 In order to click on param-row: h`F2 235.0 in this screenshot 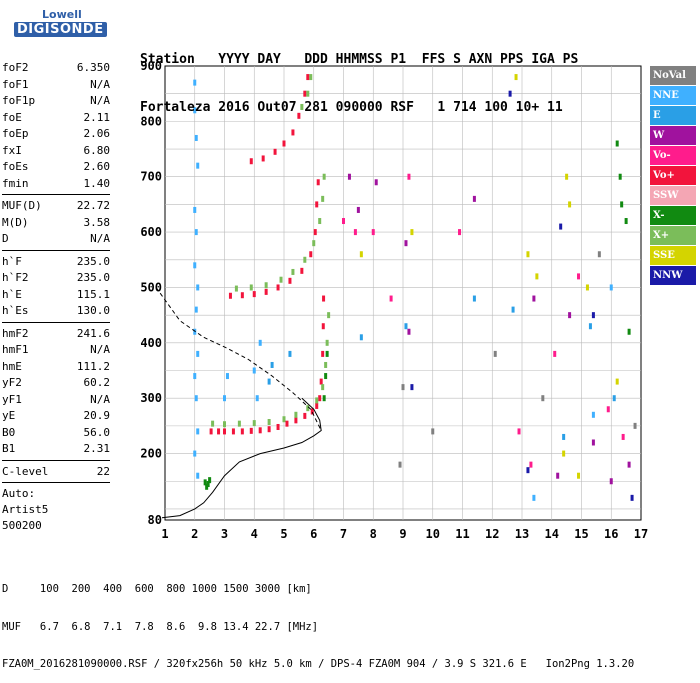, I will do `click(56, 278)`.